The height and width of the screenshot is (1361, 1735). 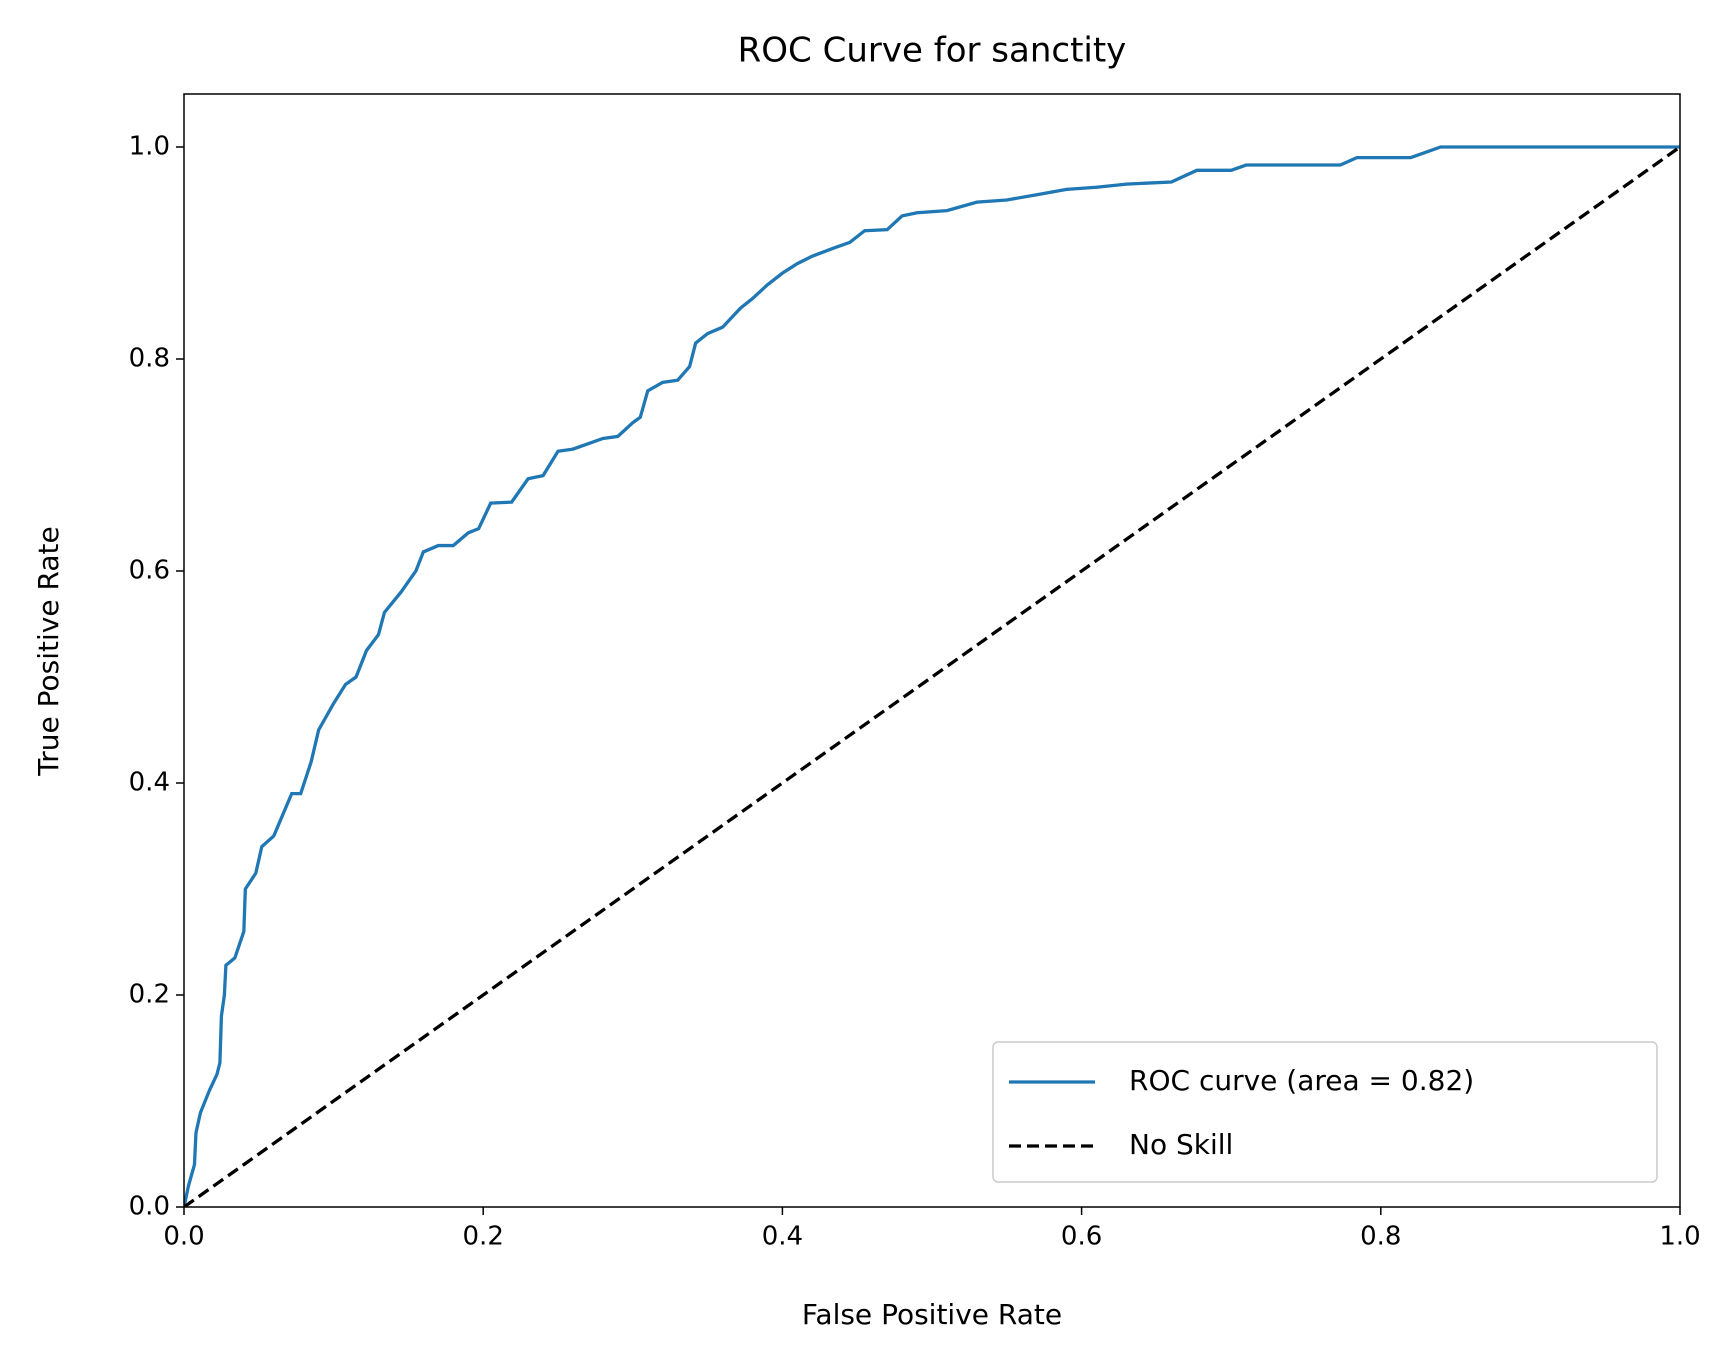 I want to click on x-tick-label: 0.2, so click(x=483, y=1237).